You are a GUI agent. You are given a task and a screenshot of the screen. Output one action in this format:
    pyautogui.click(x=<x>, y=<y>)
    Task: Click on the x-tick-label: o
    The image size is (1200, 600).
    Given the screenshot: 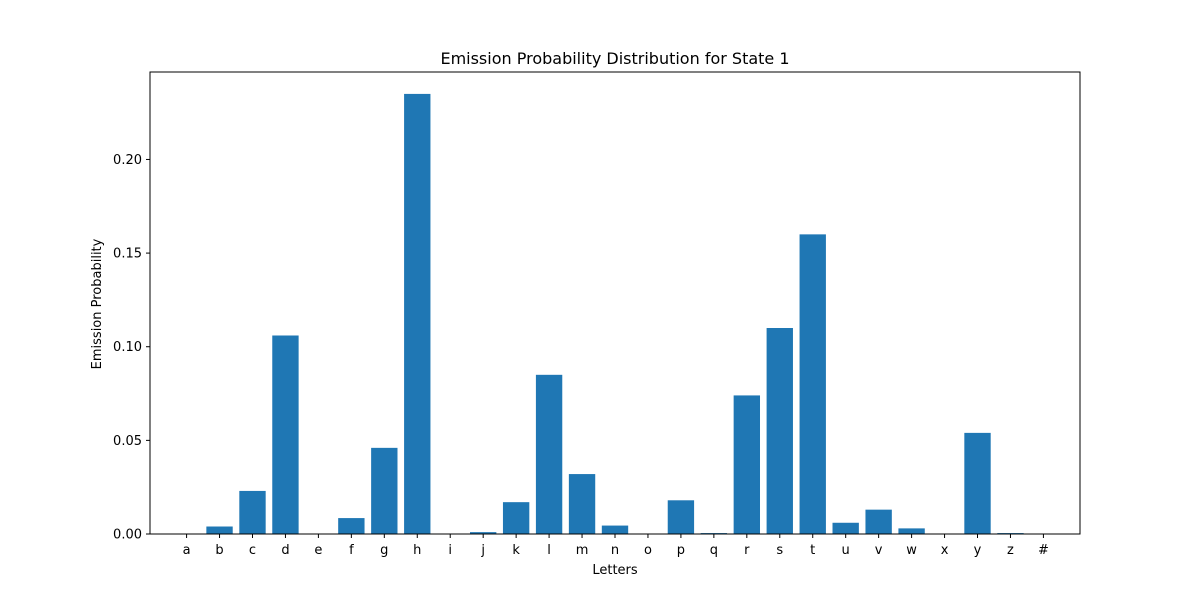 What is the action you would take?
    pyautogui.click(x=648, y=550)
    